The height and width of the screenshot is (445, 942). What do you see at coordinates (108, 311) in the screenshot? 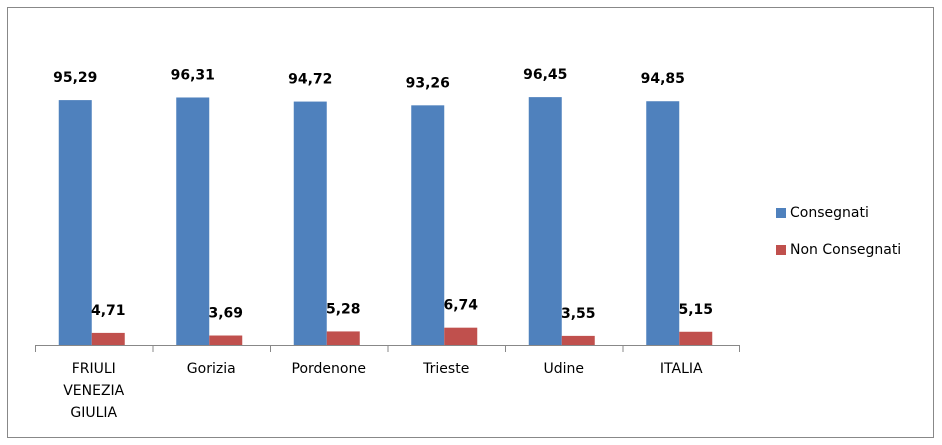
I see `value-label: 4,71` at bounding box center [108, 311].